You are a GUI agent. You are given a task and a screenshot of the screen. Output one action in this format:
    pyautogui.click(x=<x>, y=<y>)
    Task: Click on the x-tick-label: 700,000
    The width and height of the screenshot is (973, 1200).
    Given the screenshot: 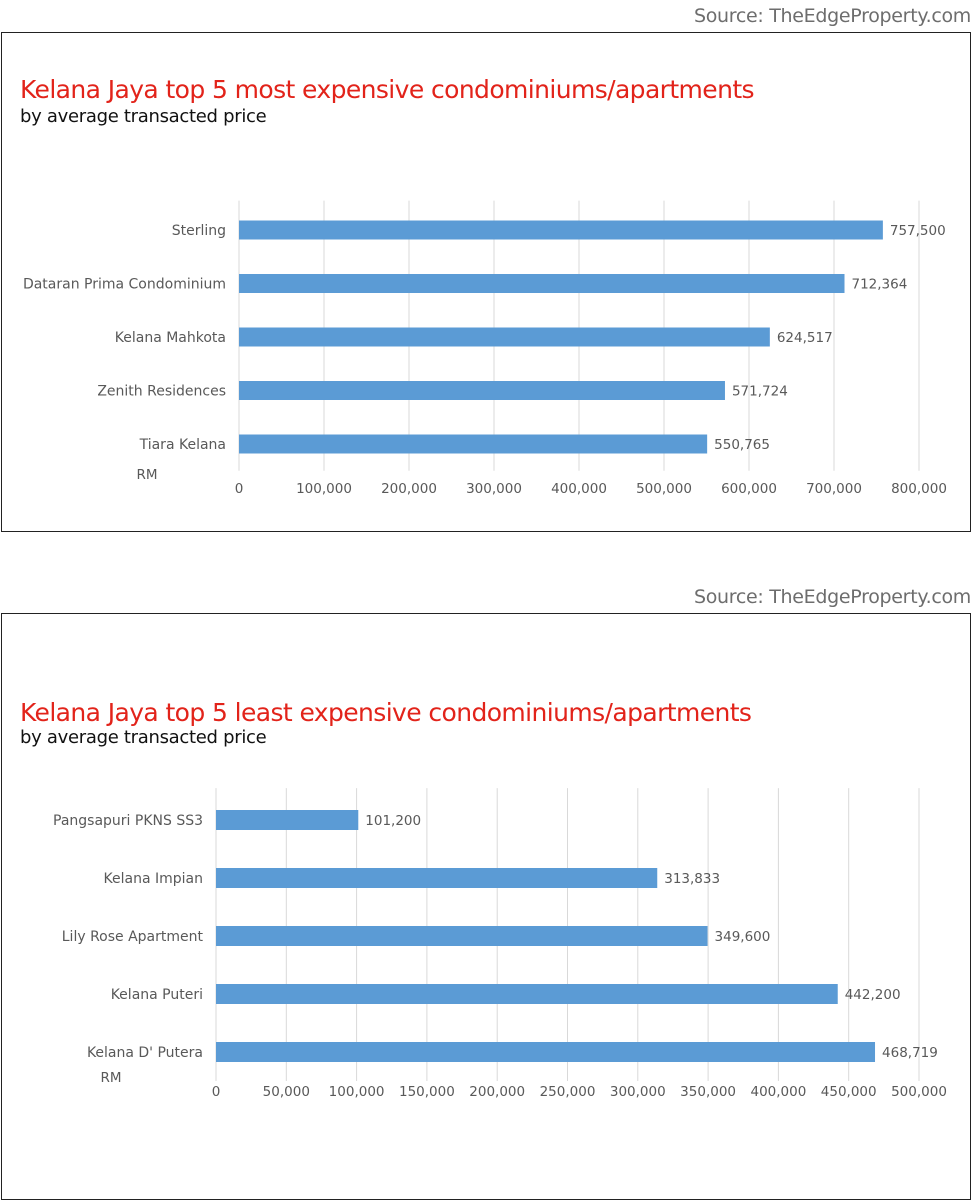 What is the action you would take?
    pyautogui.click(x=834, y=489)
    